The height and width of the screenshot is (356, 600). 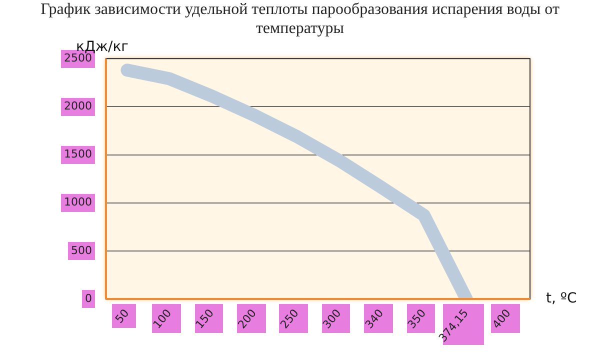 I want to click on x-tick-label: 150, so click(x=204, y=319).